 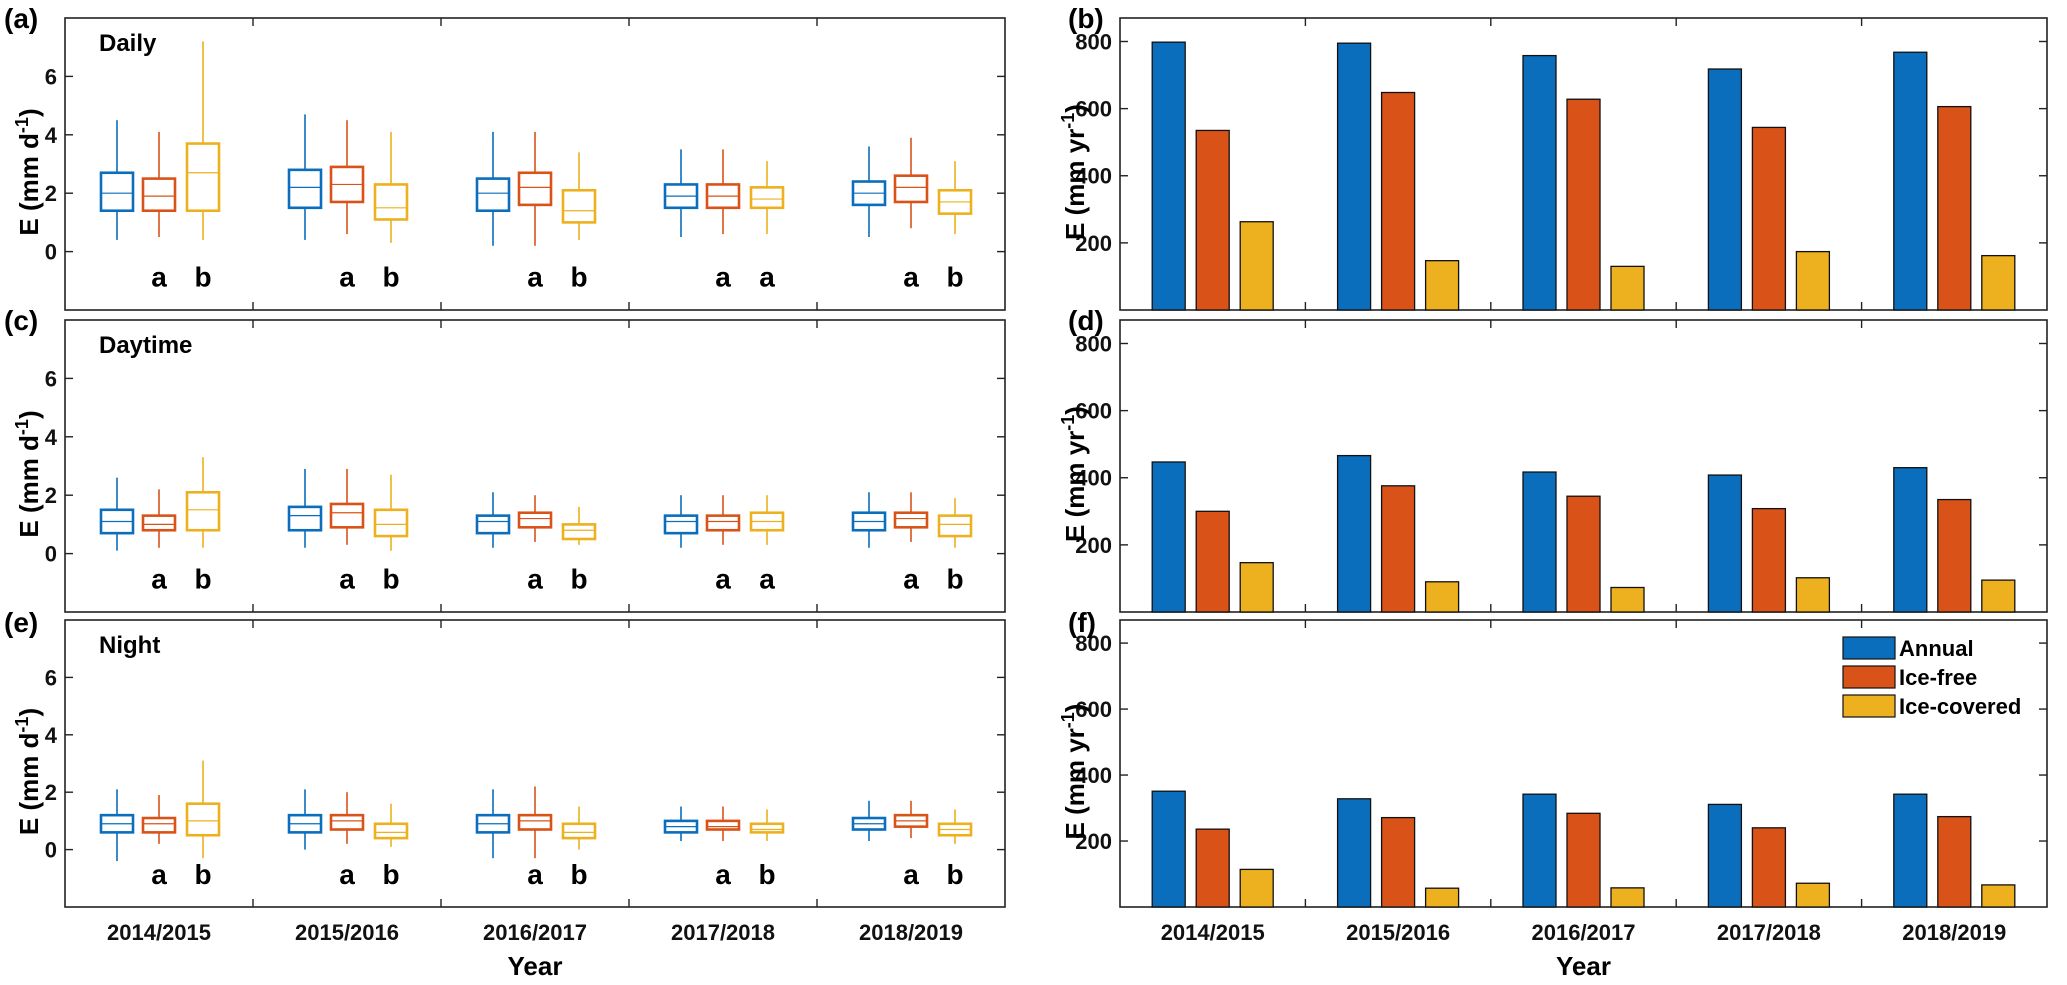 I want to click on y-tick-label: 200, so click(x=1093, y=545).